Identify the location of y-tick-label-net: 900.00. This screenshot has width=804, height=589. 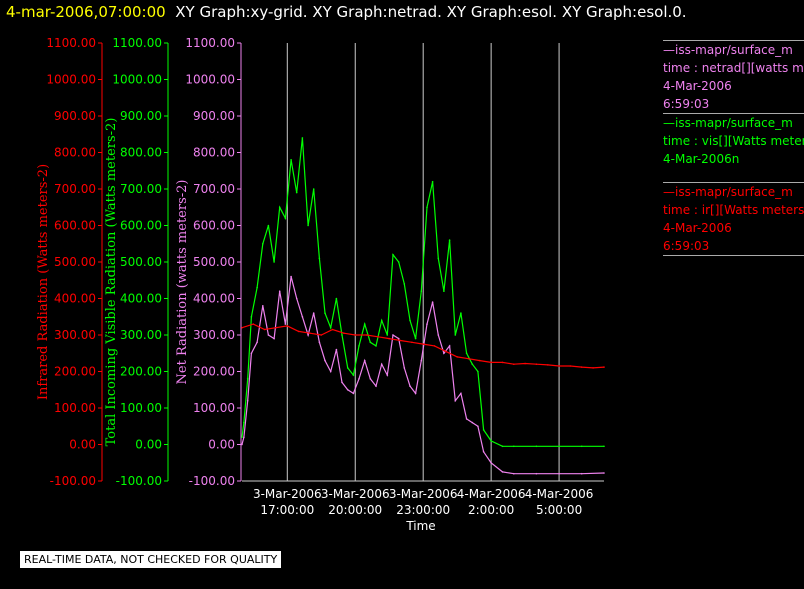
(214, 116).